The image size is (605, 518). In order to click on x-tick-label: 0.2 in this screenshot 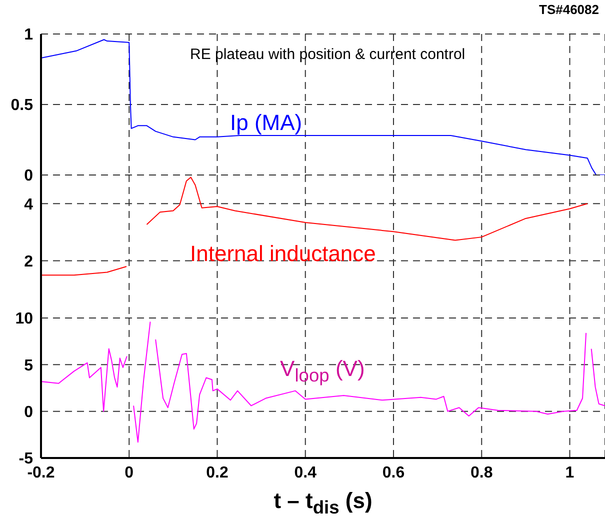, I will do `click(217, 473)`.